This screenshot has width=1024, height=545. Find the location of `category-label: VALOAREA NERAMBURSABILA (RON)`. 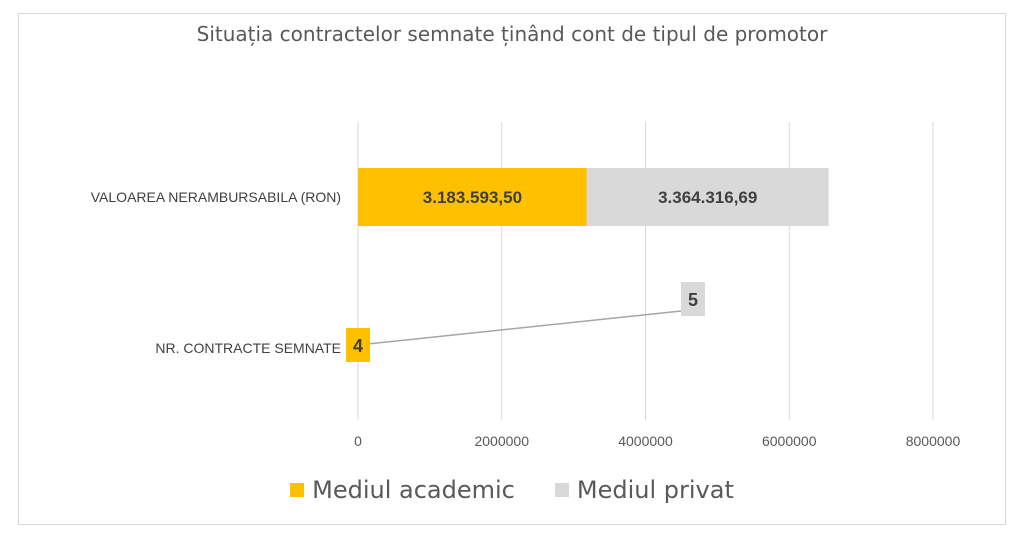

category-label: VALOAREA NERAMBURSABILA (RON) is located at coordinates (216, 197).